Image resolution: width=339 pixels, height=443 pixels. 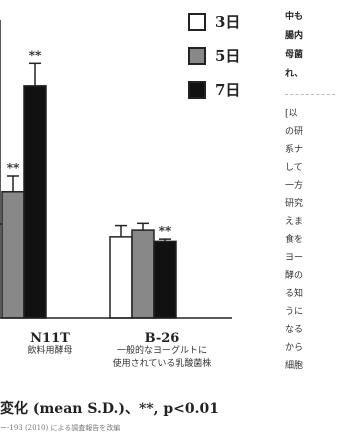 What do you see at coordinates (197, 21) in the screenshot?
I see `legend-swatch-3-day` at bounding box center [197, 21].